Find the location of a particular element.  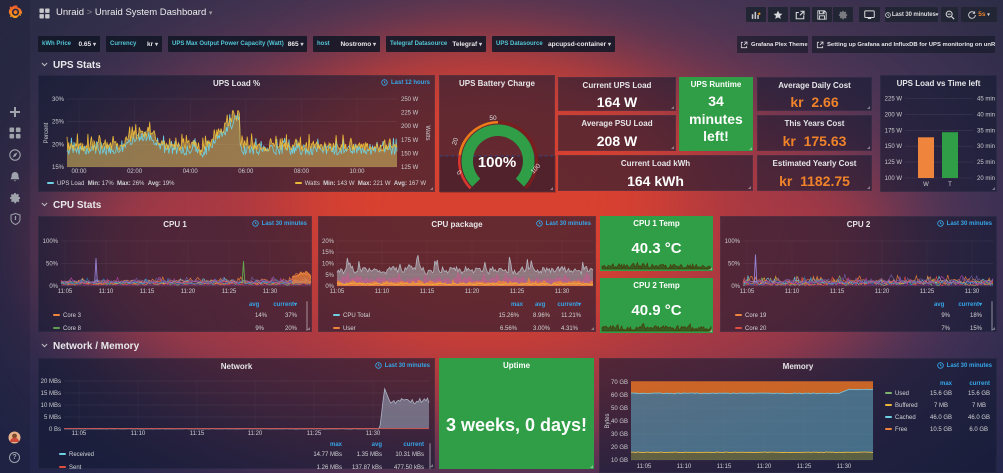

svg-text: 25% is located at coordinates (58, 123).